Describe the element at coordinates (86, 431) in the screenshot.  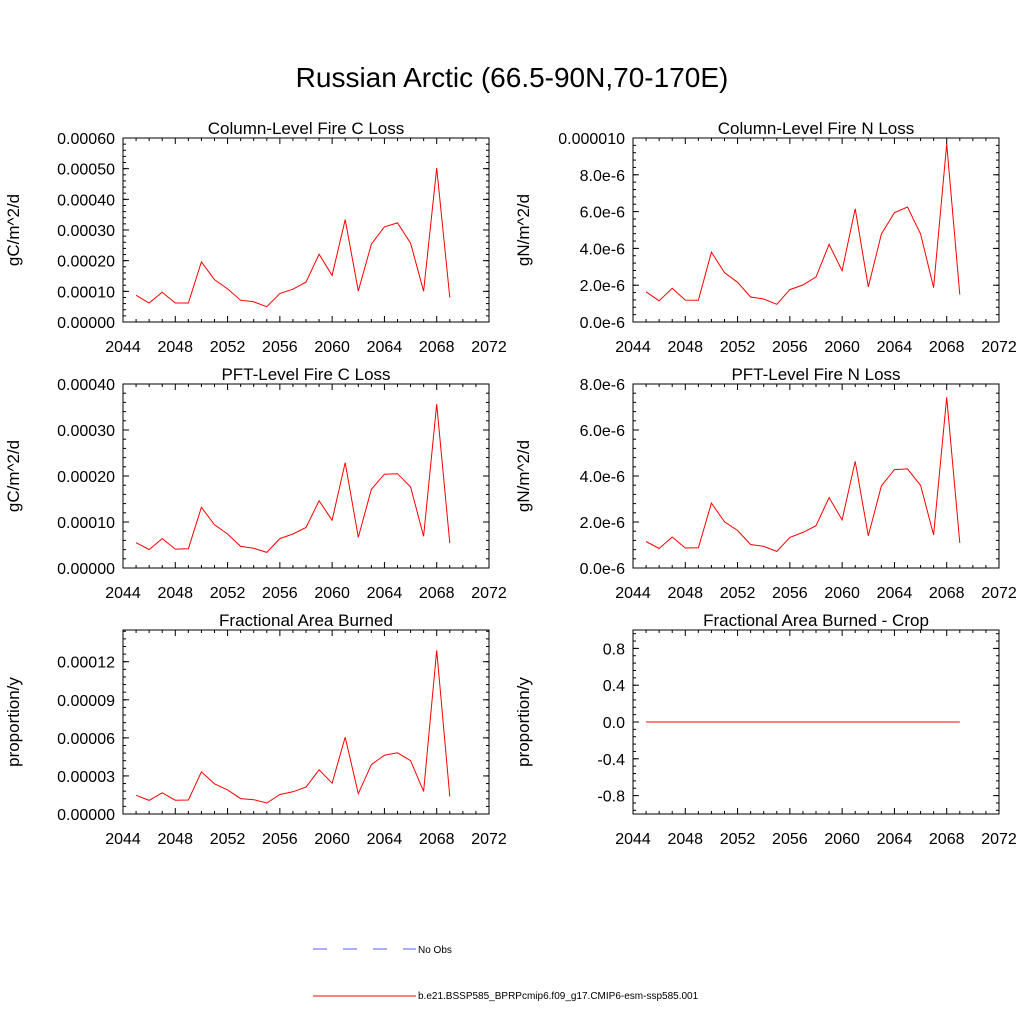
I see `y-tick-label: 0.00030` at that location.